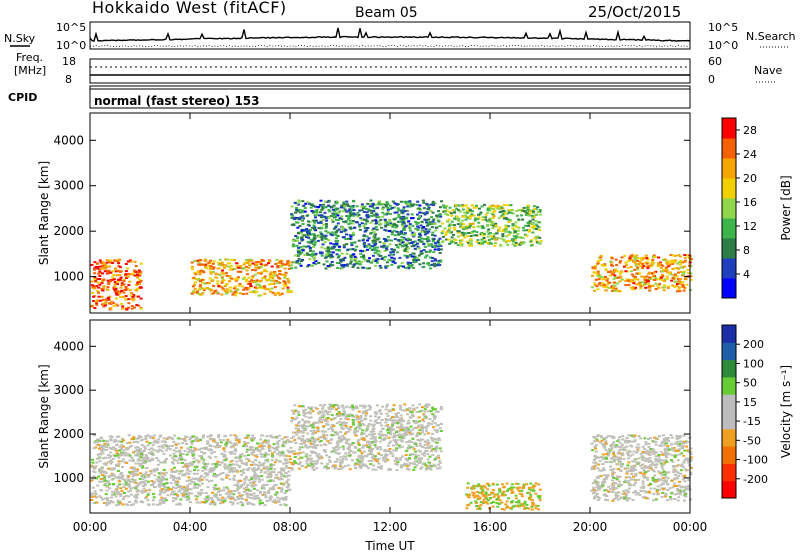  Describe the element at coordinates (71, 45) in the screenshot. I see `noise-left-tick-bottom: 10^0` at that location.